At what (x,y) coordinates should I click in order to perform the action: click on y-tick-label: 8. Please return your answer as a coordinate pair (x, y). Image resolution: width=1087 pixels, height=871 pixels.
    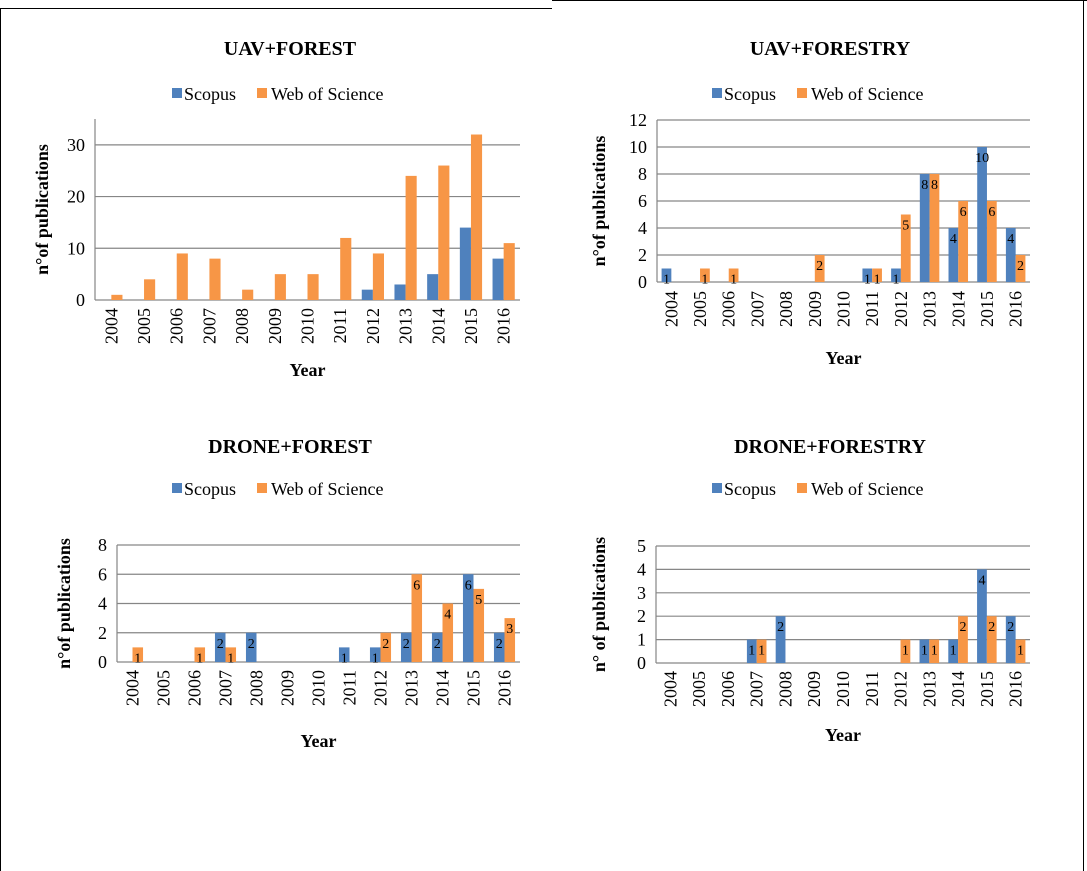
    Looking at the image, I should click on (642, 174).